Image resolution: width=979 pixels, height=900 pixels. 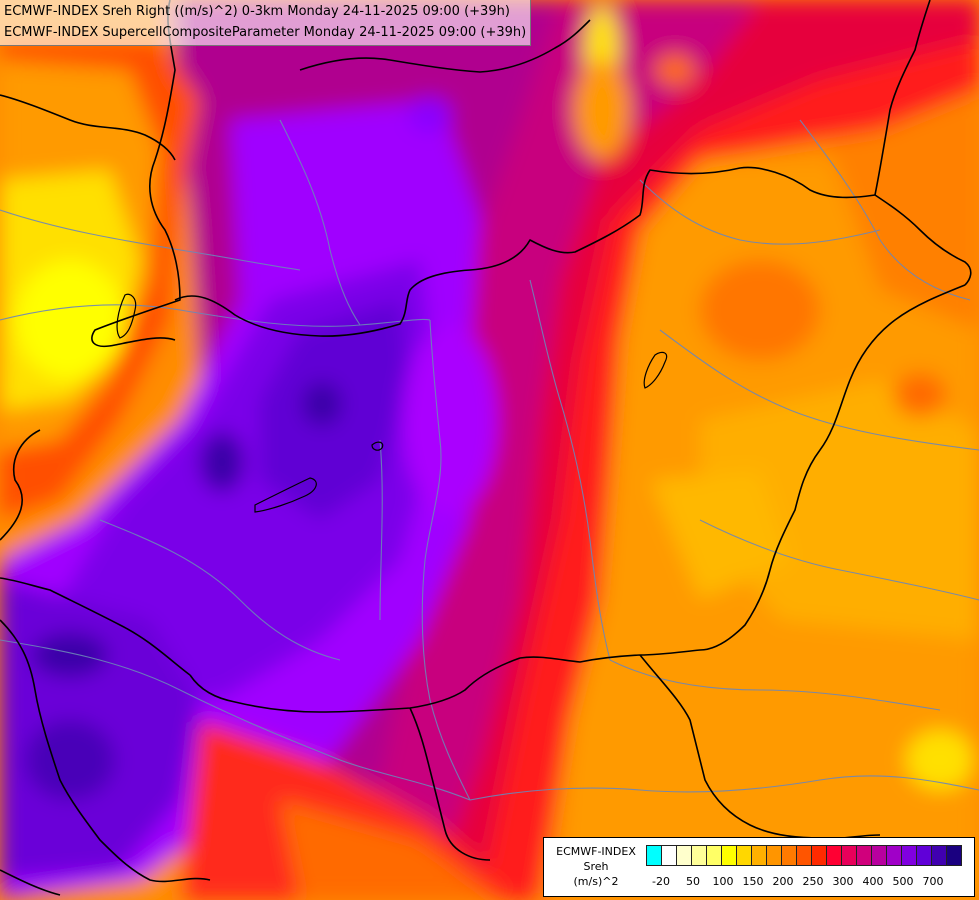 I want to click on legend-tick-label: 400, so click(x=873, y=881).